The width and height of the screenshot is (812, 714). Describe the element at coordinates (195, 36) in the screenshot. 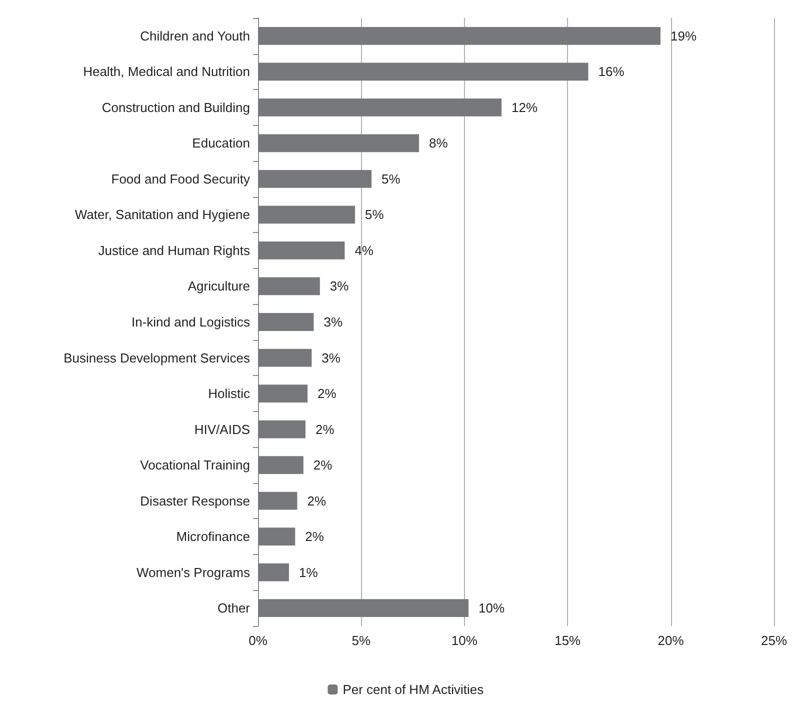

I see `y-tick-label: Children and Youth` at that location.